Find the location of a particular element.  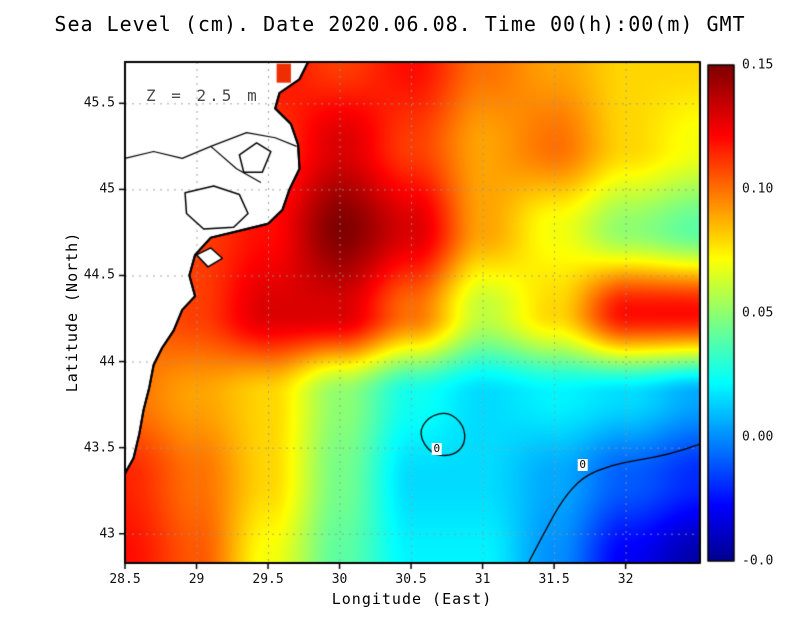

y-axis-label: Latitude (North) is located at coordinates (72, 312).